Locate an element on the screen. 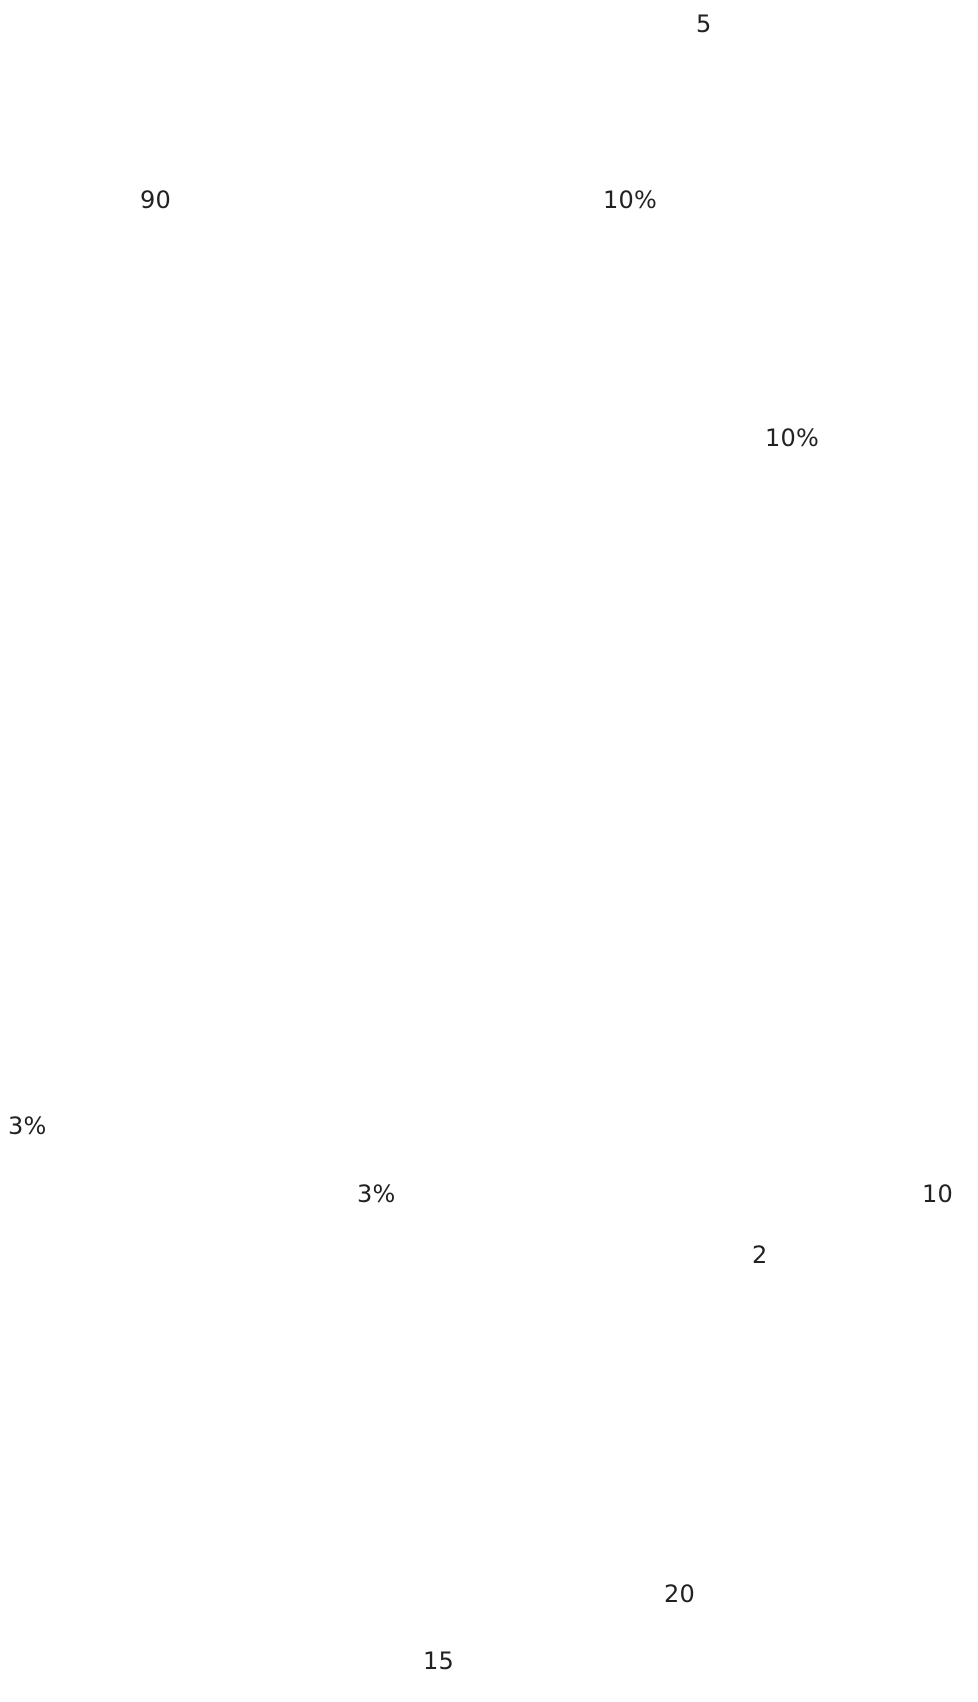  number-label: 2 is located at coordinates (760, 1255).